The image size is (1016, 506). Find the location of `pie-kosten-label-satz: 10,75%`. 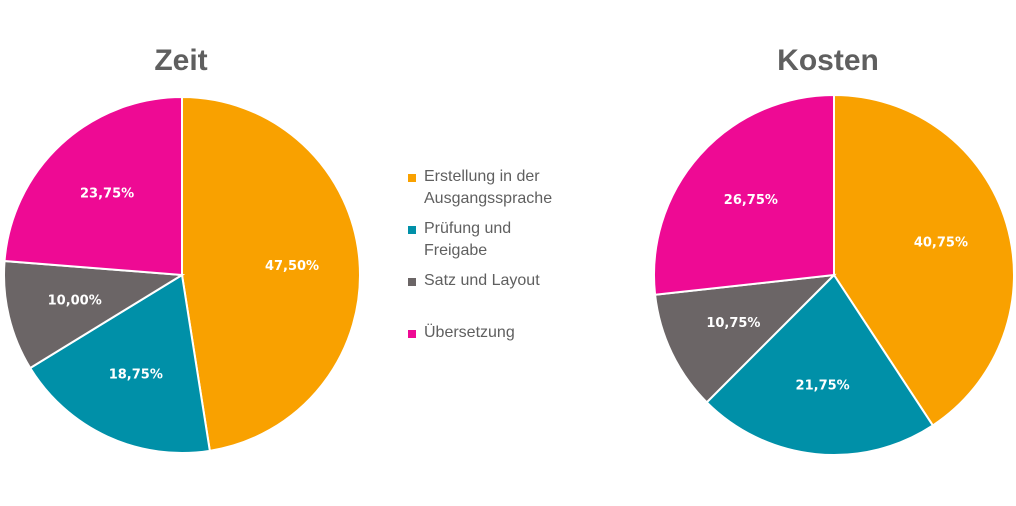

pie-kosten-label-satz: 10,75% is located at coordinates (733, 323).